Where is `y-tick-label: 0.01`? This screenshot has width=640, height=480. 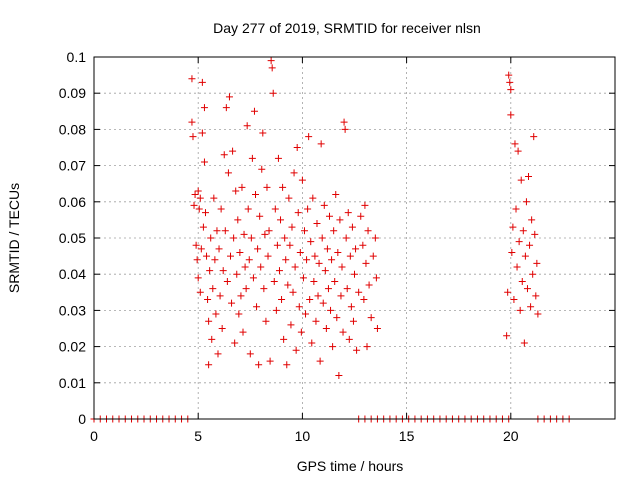
y-tick-label: 0.01 is located at coordinates (72, 383).